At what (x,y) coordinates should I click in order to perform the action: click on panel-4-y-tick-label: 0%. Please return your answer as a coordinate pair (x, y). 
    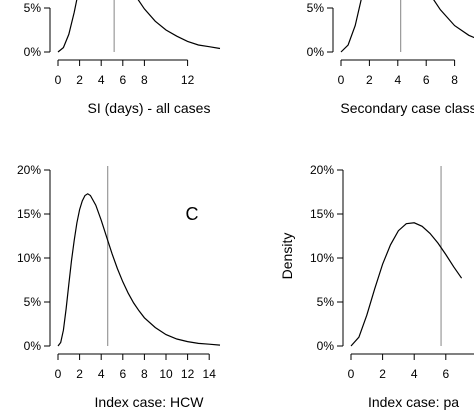
    Looking at the image, I should click on (326, 346).